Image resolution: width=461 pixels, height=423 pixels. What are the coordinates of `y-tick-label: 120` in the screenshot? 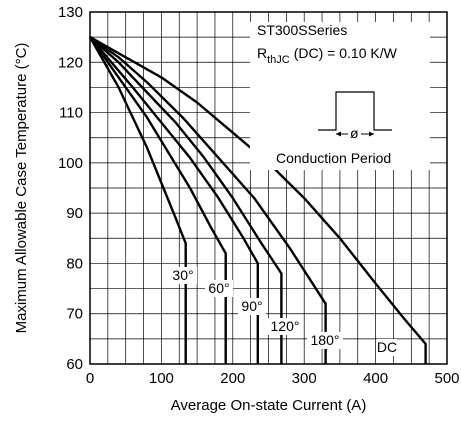 It's located at (70, 62).